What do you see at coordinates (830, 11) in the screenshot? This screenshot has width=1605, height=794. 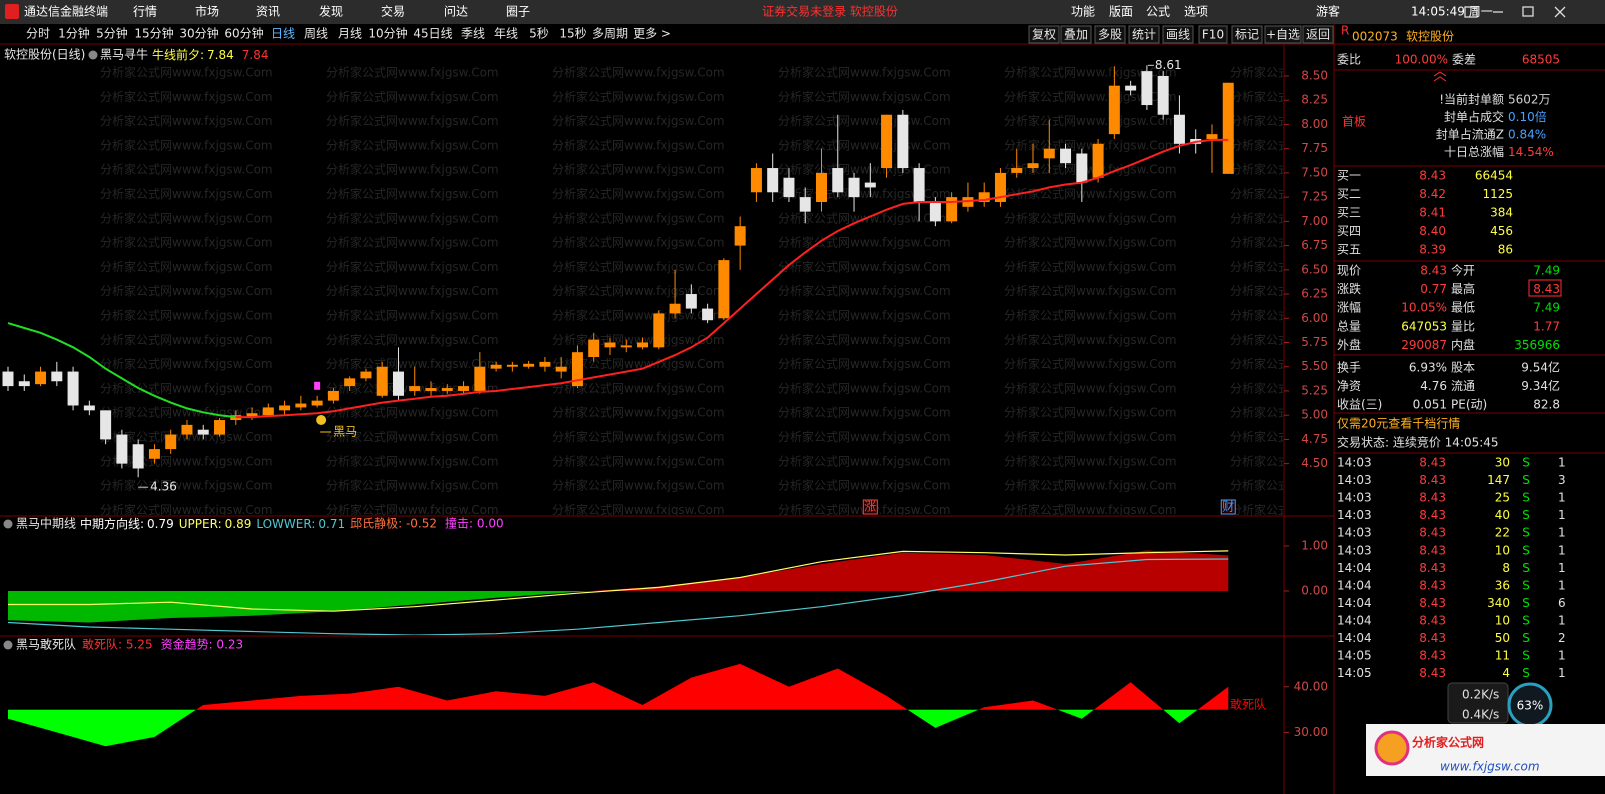 I see `login-notice: 证券交易未登录 软控股份` at bounding box center [830, 11].